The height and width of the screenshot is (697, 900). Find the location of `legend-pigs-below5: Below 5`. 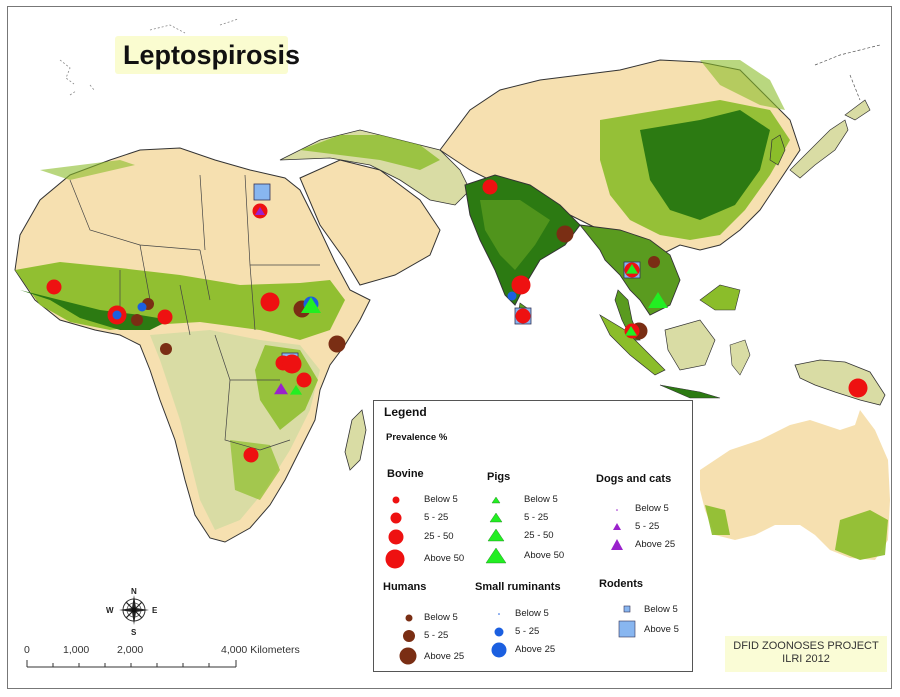

legend-pigs-below5: Below 5 is located at coordinates (541, 499).